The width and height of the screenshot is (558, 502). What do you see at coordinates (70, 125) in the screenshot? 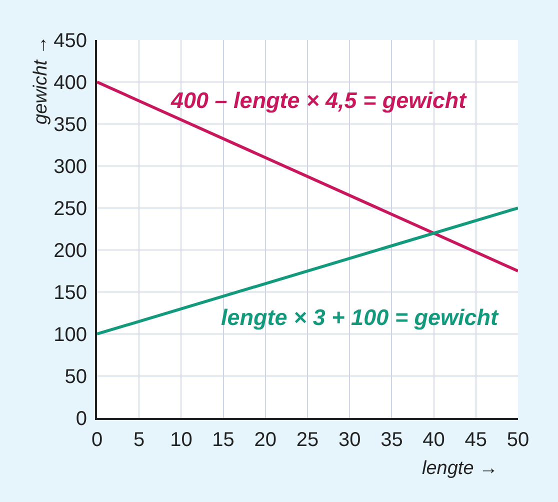
I see `y-tick-label: 350` at bounding box center [70, 125].